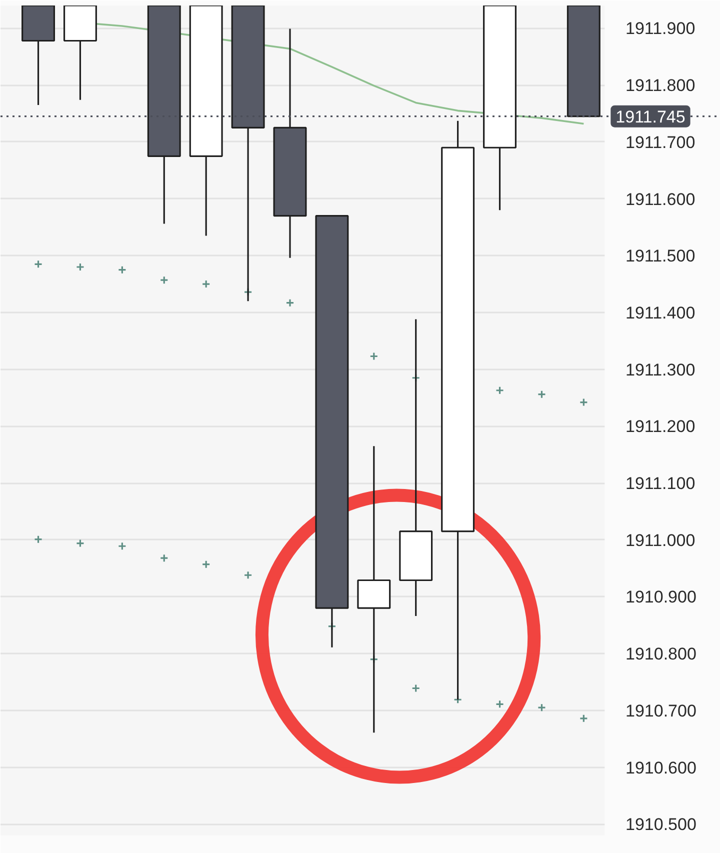 The height and width of the screenshot is (853, 720). What do you see at coordinates (661, 142) in the screenshot?
I see `y-tick-label: 1911.700` at bounding box center [661, 142].